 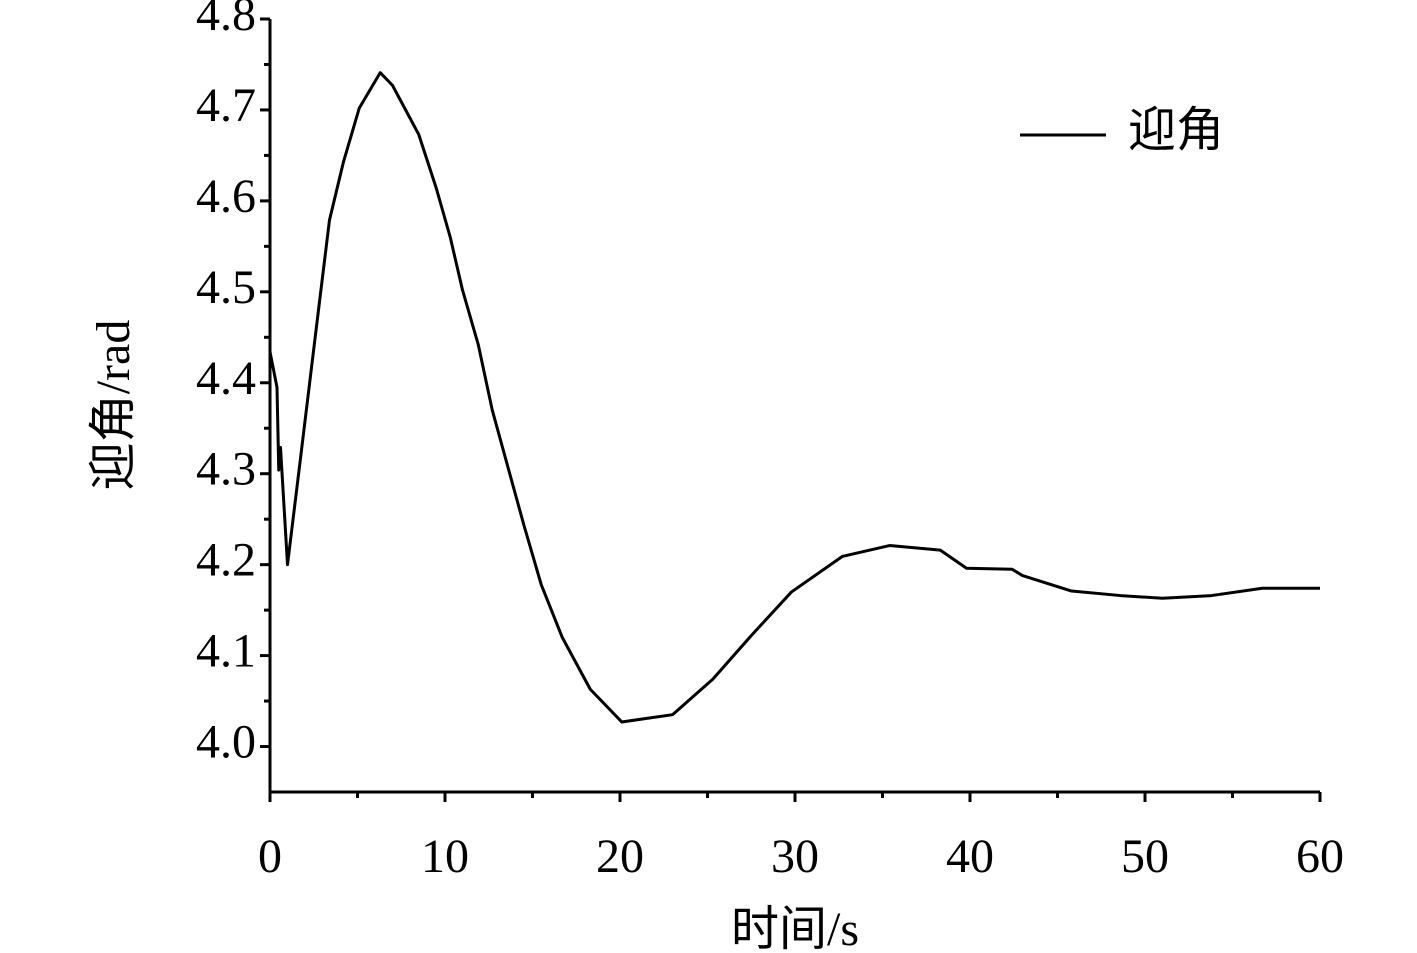 I want to click on y-tick-label: 4.7, so click(x=226, y=105).